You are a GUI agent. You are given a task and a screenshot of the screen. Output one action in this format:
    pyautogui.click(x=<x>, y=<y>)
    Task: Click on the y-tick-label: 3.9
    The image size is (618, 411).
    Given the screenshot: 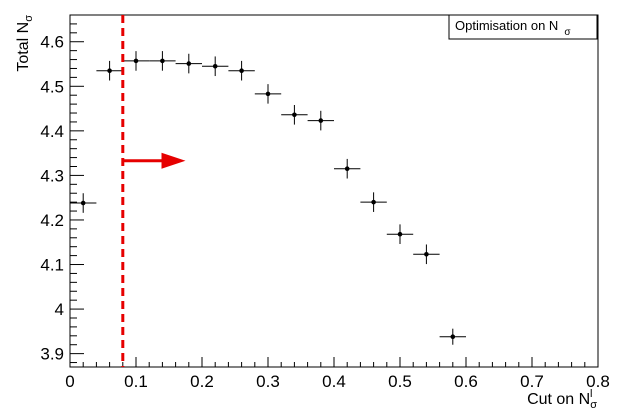 What is the action you would take?
    pyautogui.click(x=52, y=354)
    